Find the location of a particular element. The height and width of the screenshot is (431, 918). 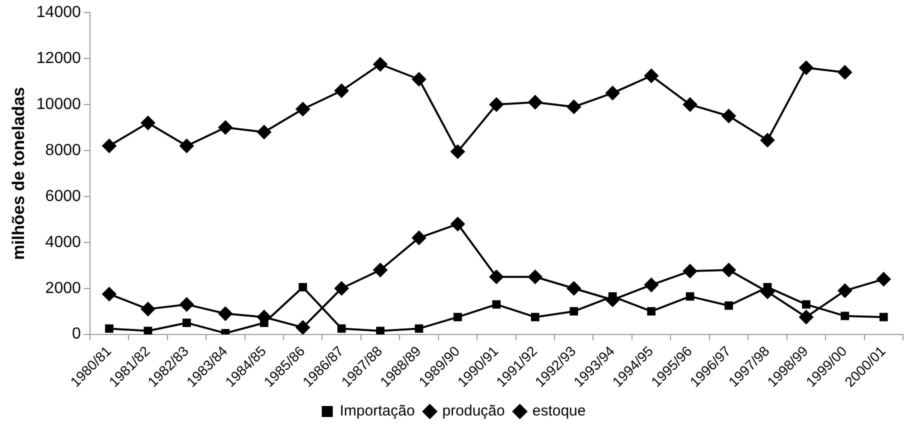

y-tick-label: 14000 is located at coordinates (58, 13).